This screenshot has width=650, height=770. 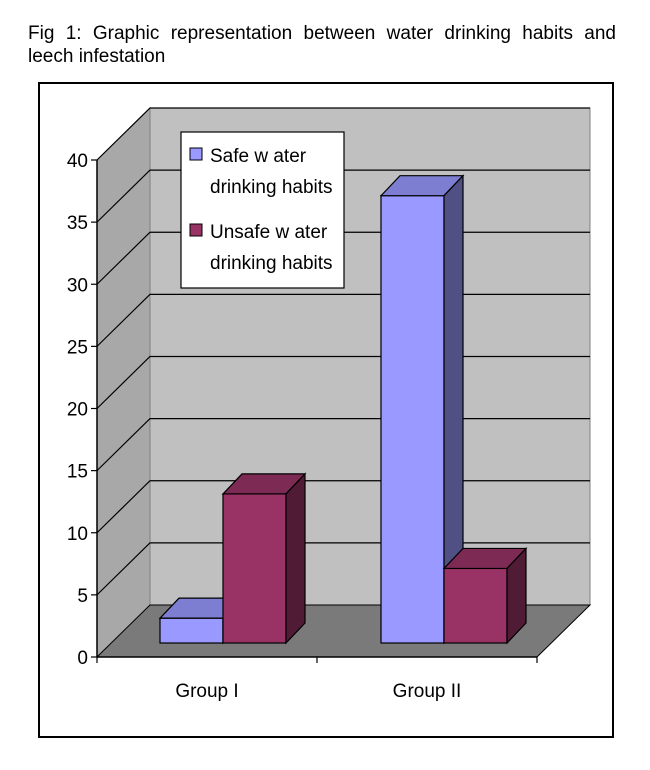 I want to click on y-tick-label: 0, so click(x=82, y=658).